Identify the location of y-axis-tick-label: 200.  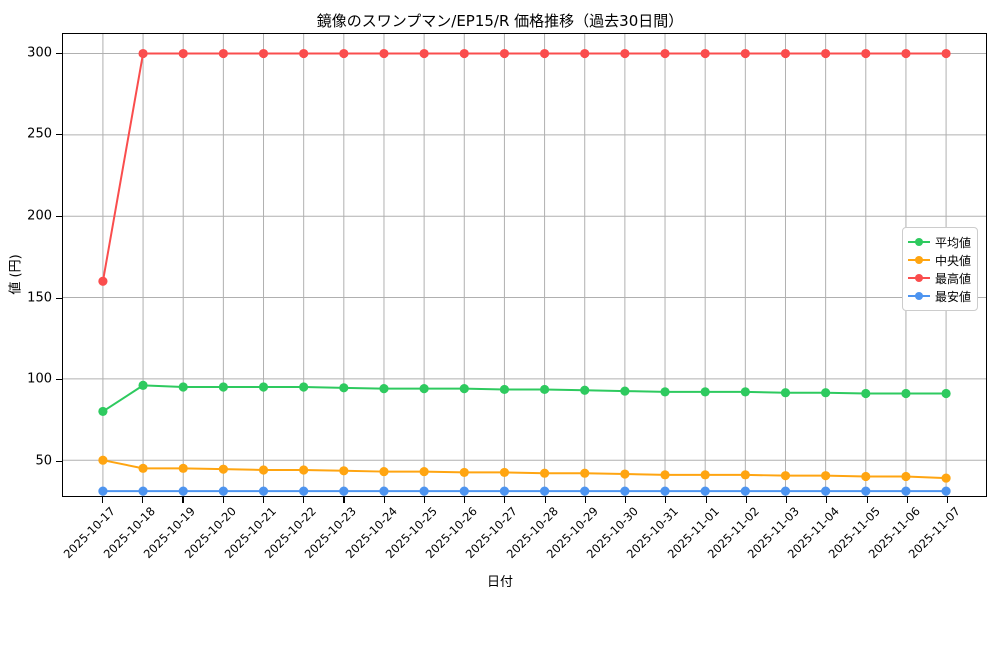
(39, 216).